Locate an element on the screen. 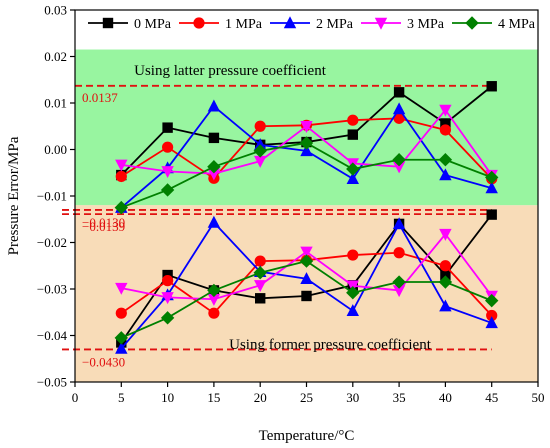 The height and width of the screenshot is (448, 550). reference-line-label: −0.0130 is located at coordinates (103, 222).